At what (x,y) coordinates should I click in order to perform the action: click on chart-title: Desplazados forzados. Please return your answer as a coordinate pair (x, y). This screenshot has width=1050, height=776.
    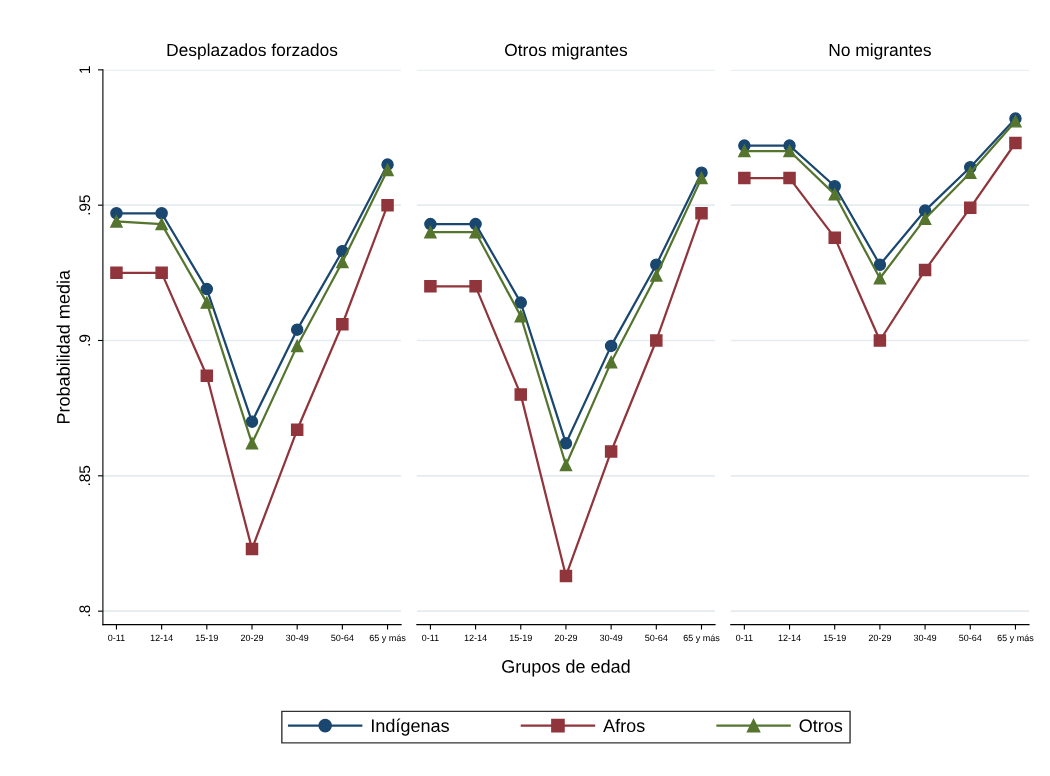
    Looking at the image, I should click on (252, 51).